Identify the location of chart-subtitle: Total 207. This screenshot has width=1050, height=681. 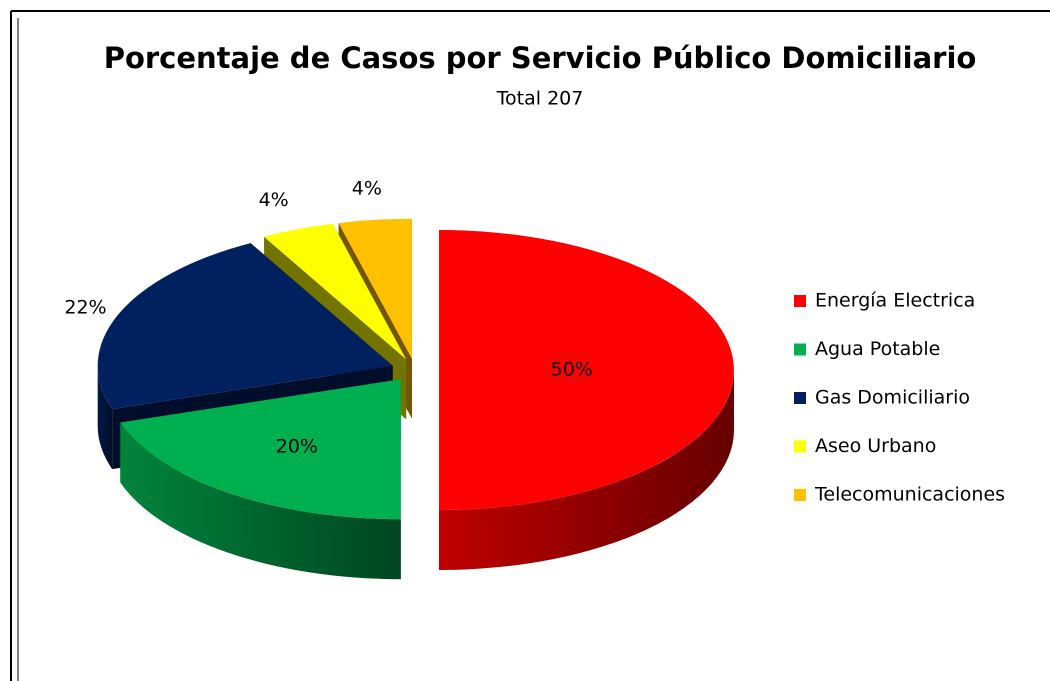
(540, 99).